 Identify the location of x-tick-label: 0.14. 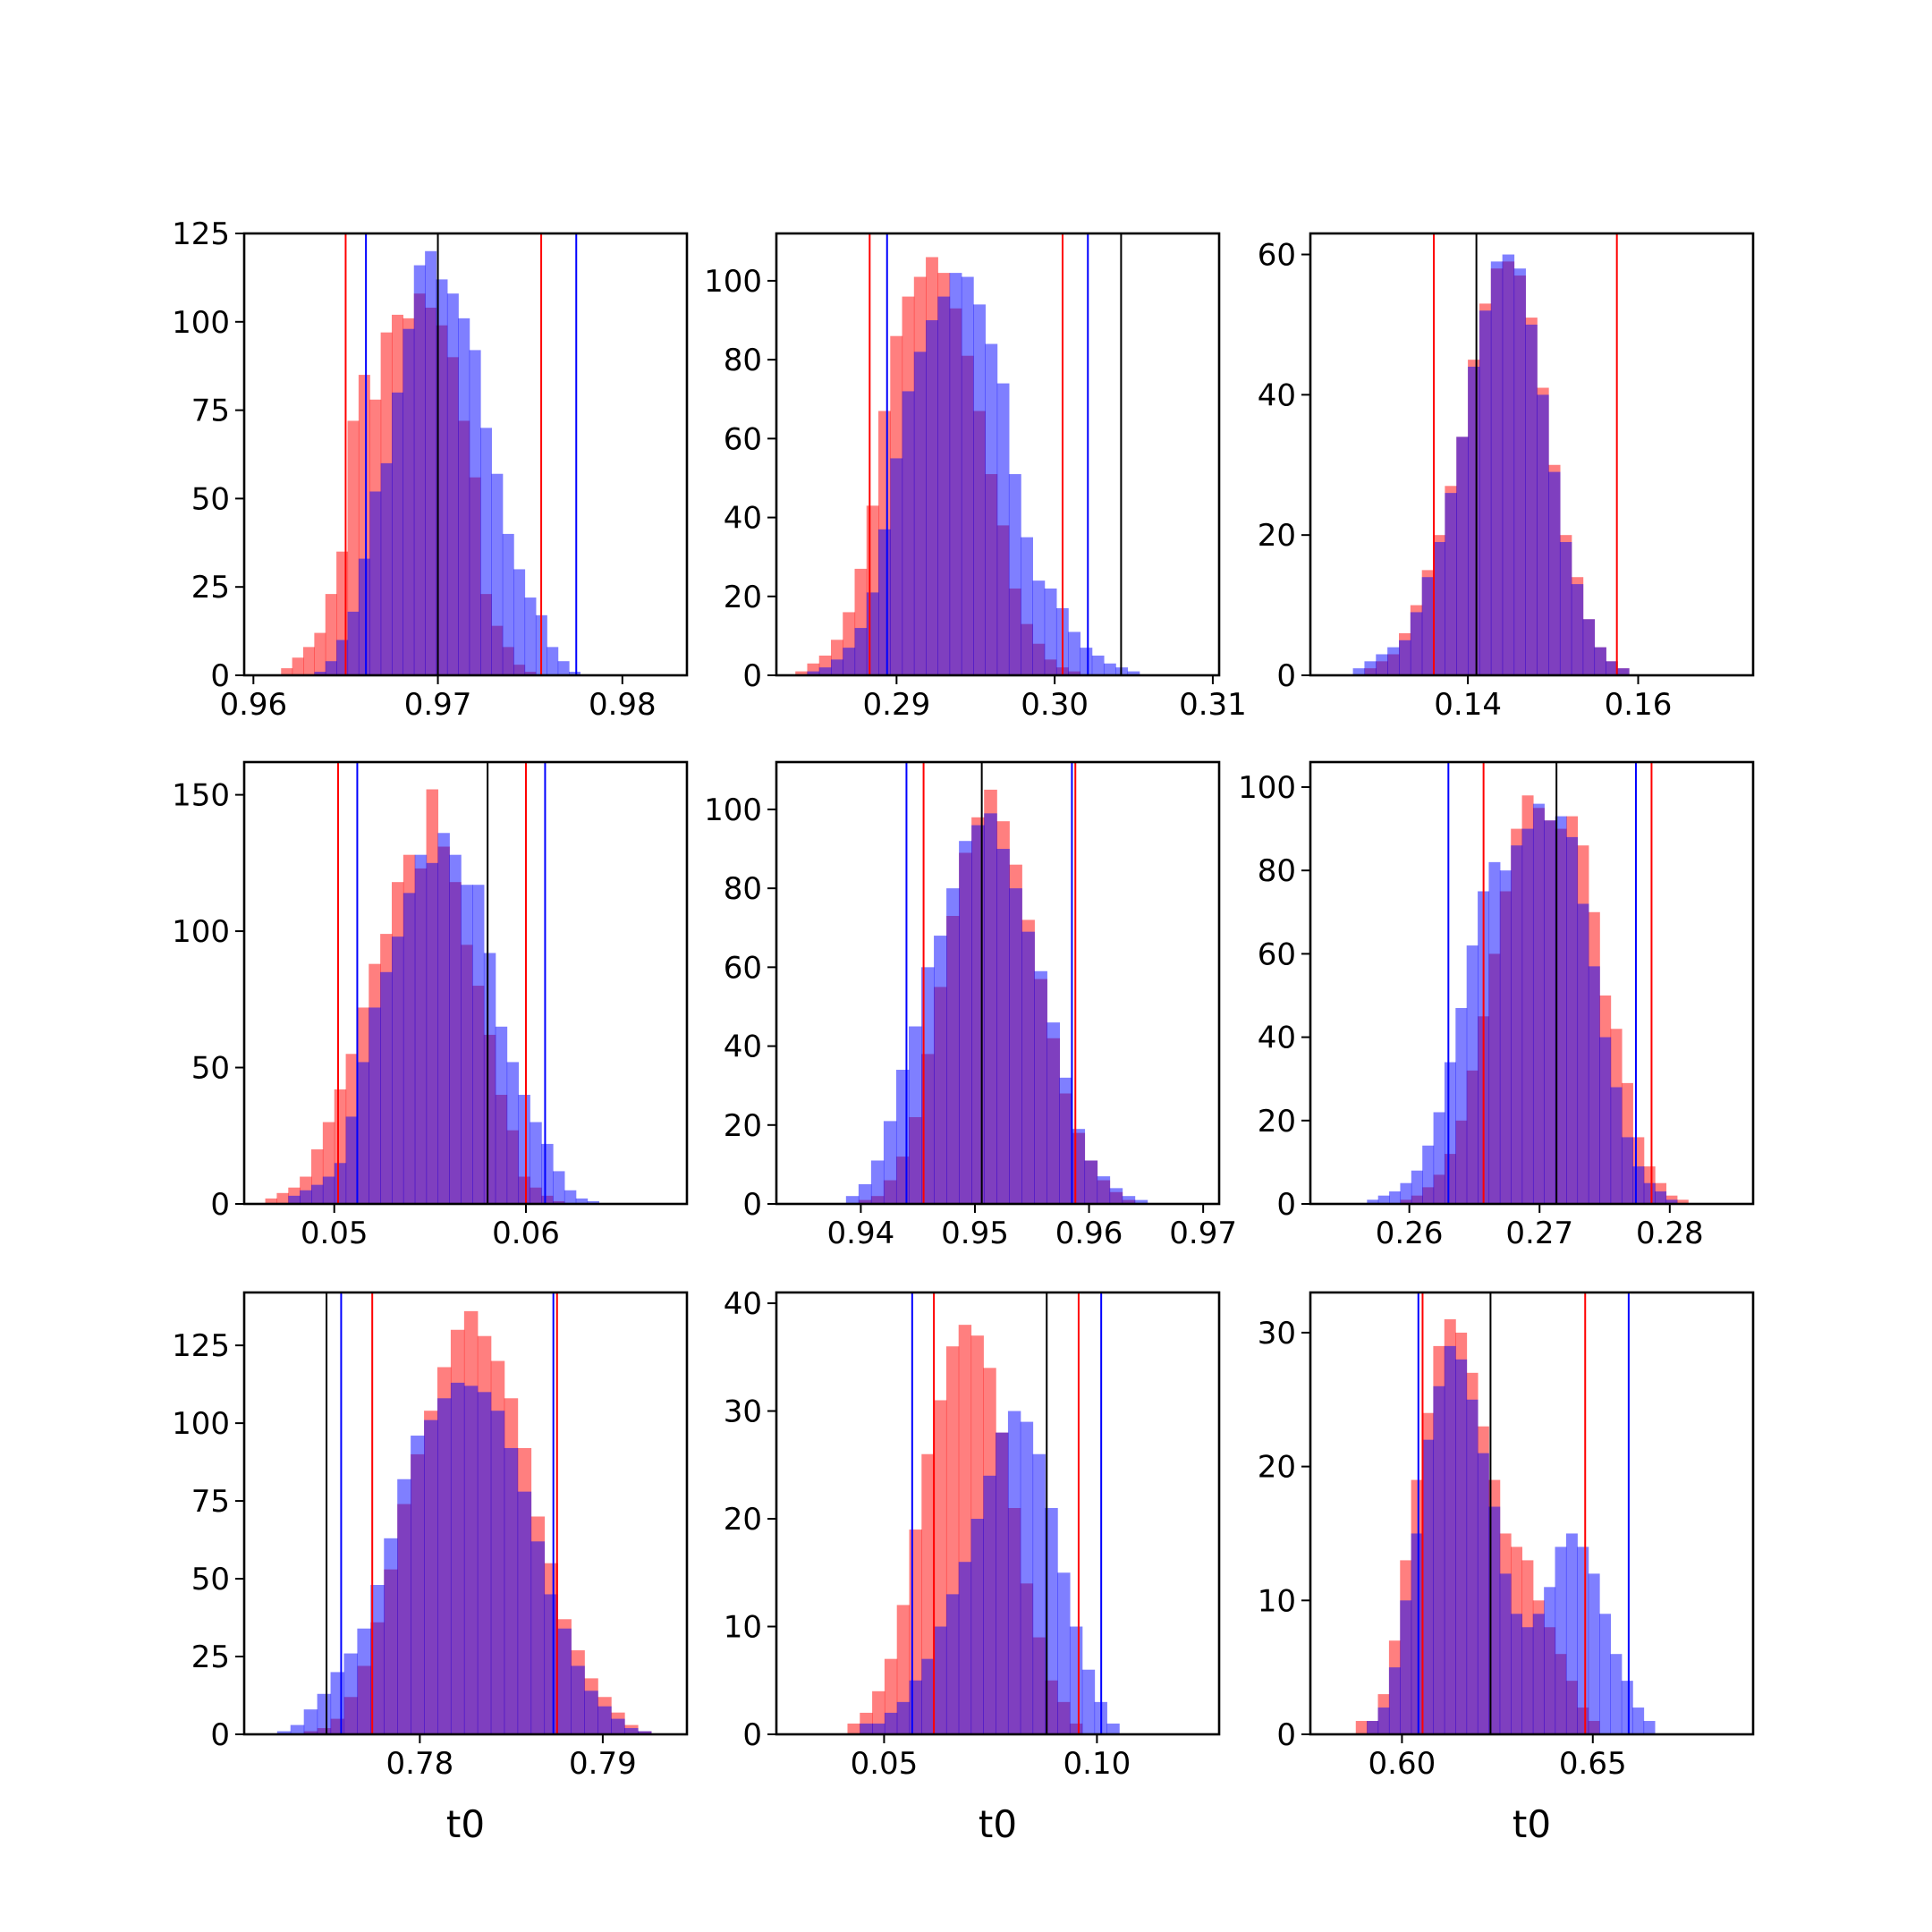
(1468, 705).